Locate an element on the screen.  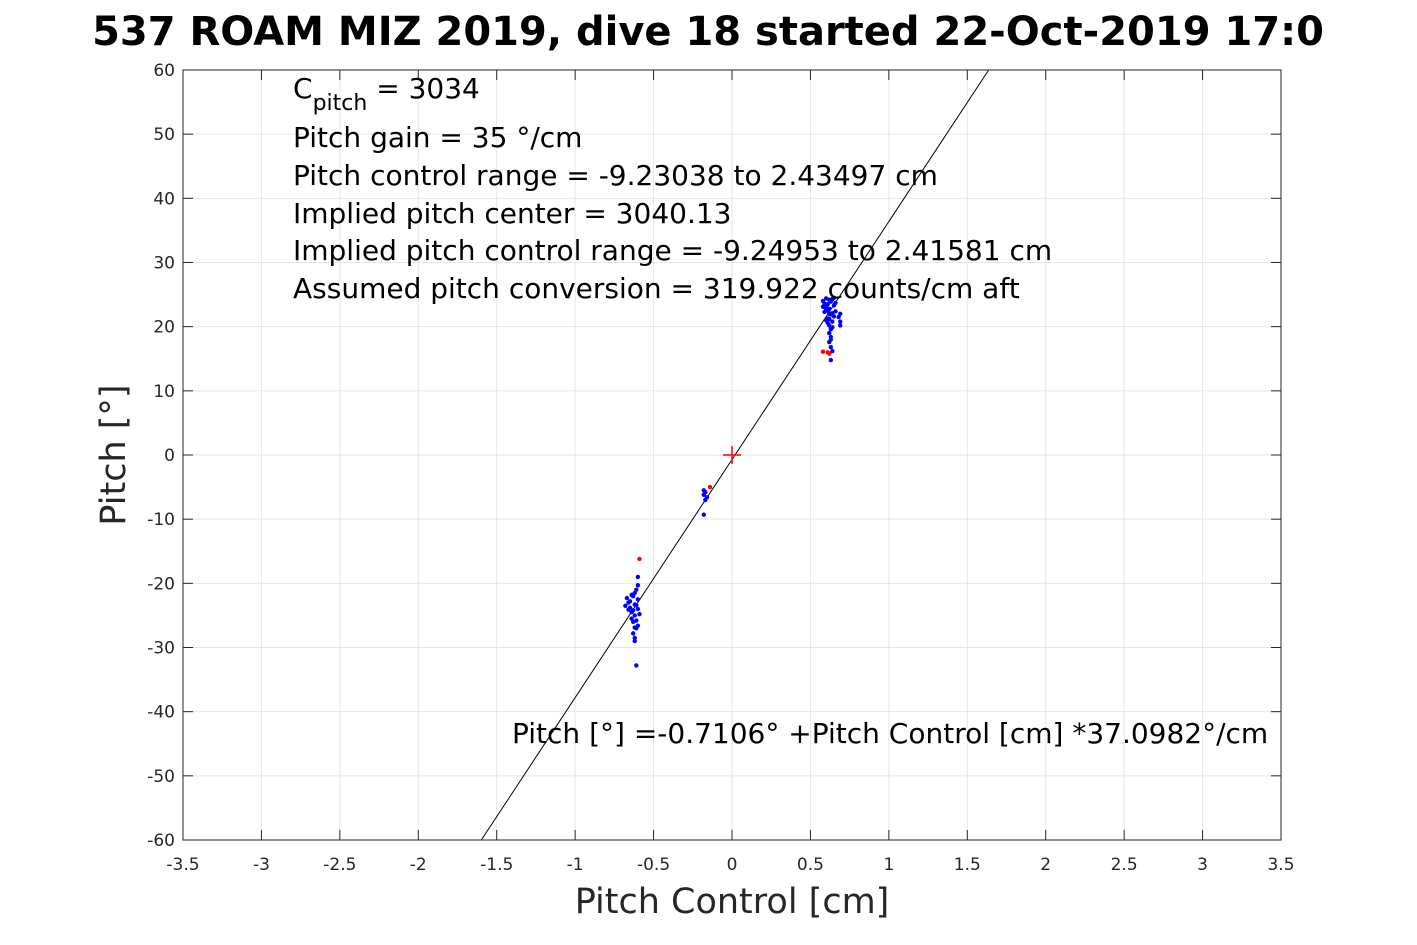
y-tick-label: 10 is located at coordinates (164, 392).